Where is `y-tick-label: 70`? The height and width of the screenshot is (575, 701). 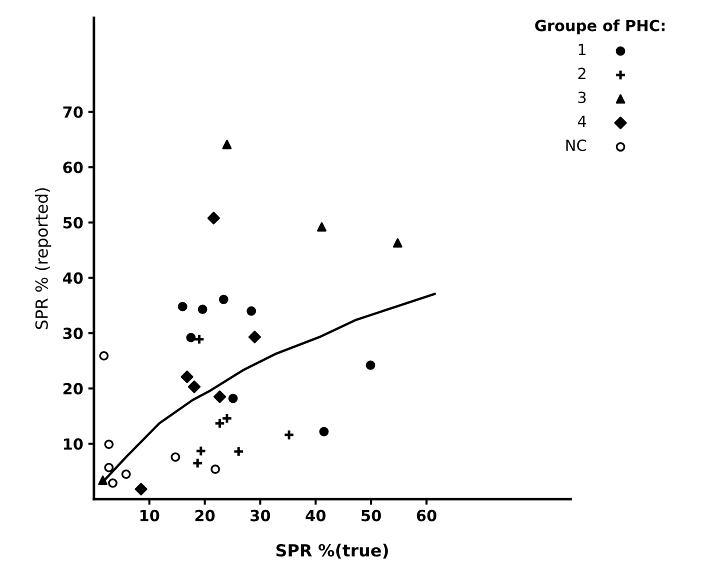
y-tick-label: 70 is located at coordinates (73, 112).